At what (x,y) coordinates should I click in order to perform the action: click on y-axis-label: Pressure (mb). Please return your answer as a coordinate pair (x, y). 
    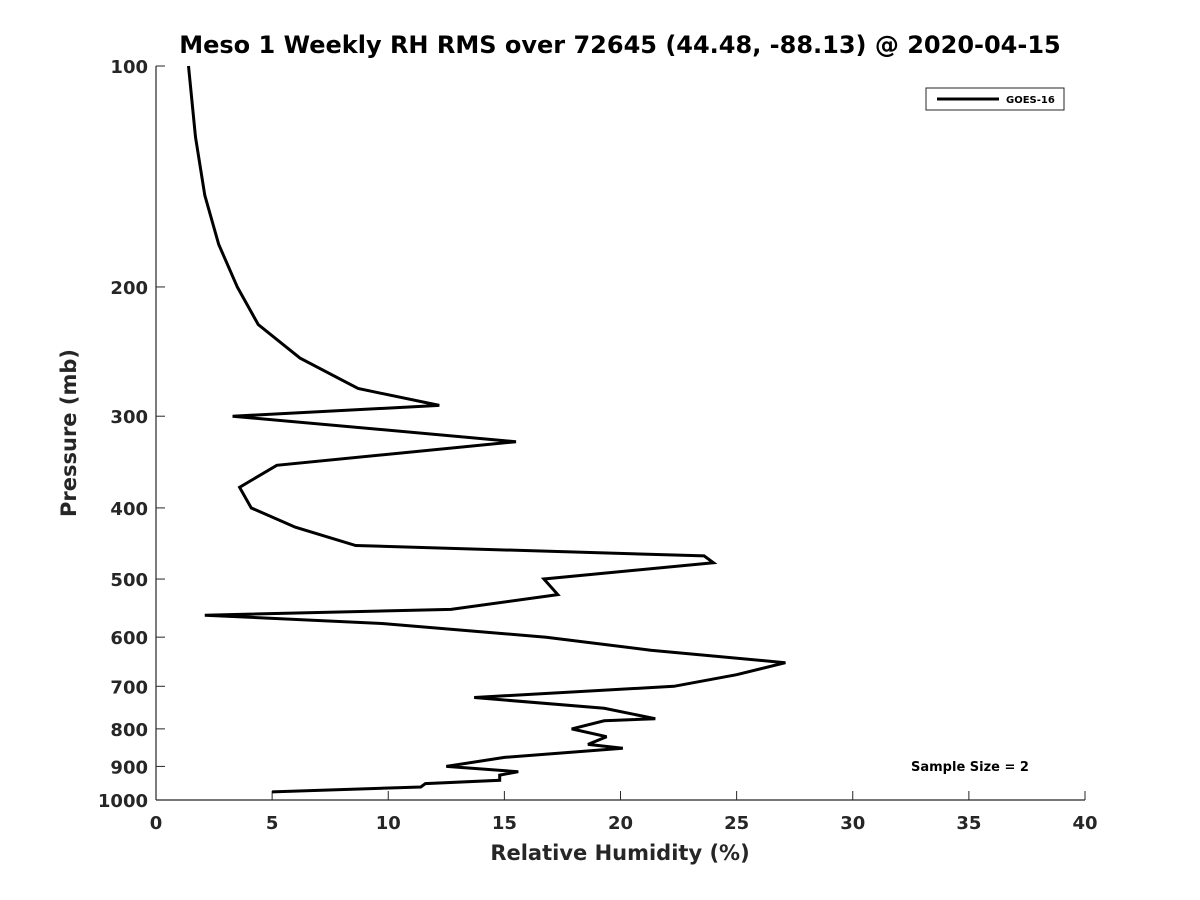
    Looking at the image, I should click on (69, 433).